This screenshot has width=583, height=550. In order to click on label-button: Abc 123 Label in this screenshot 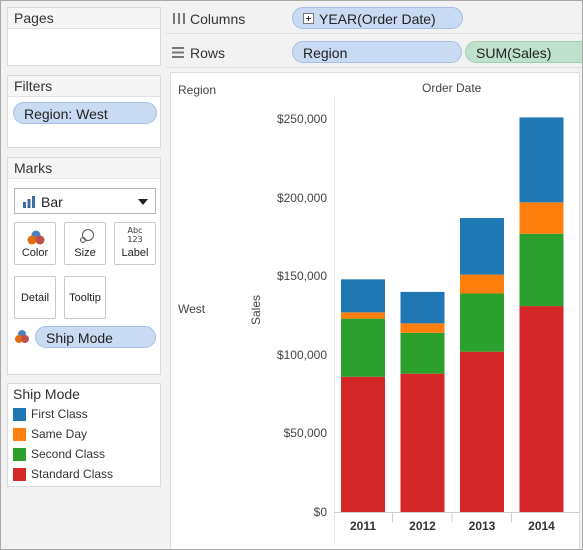, I will do `click(135, 243)`.